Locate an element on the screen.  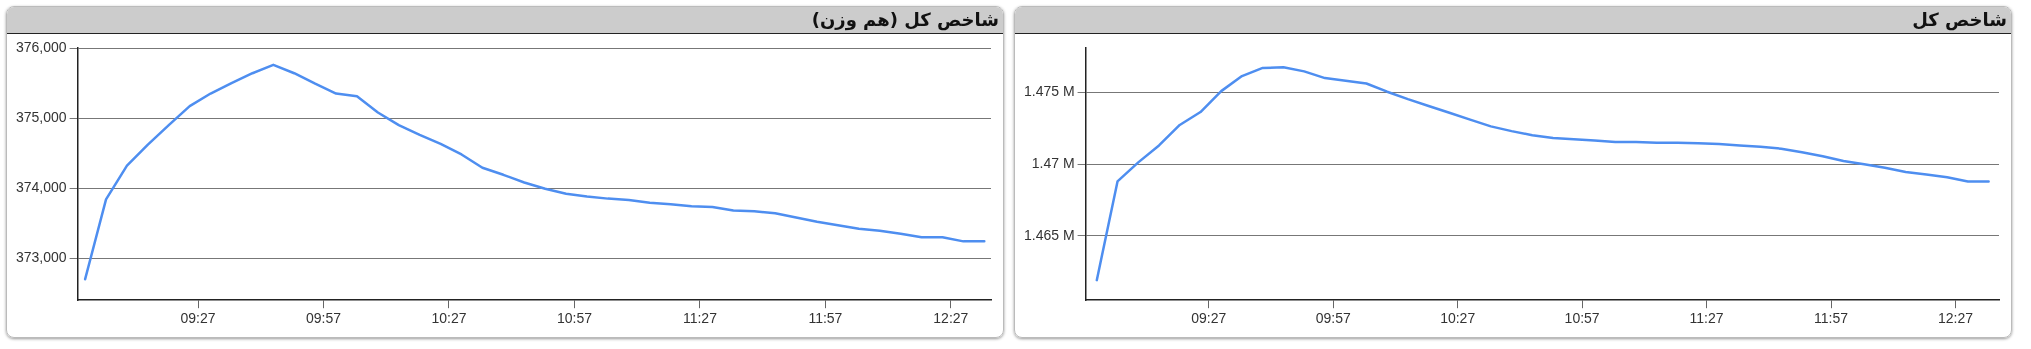
chart-title: شاخص کل (هم وزن) is located at coordinates (505, 20).